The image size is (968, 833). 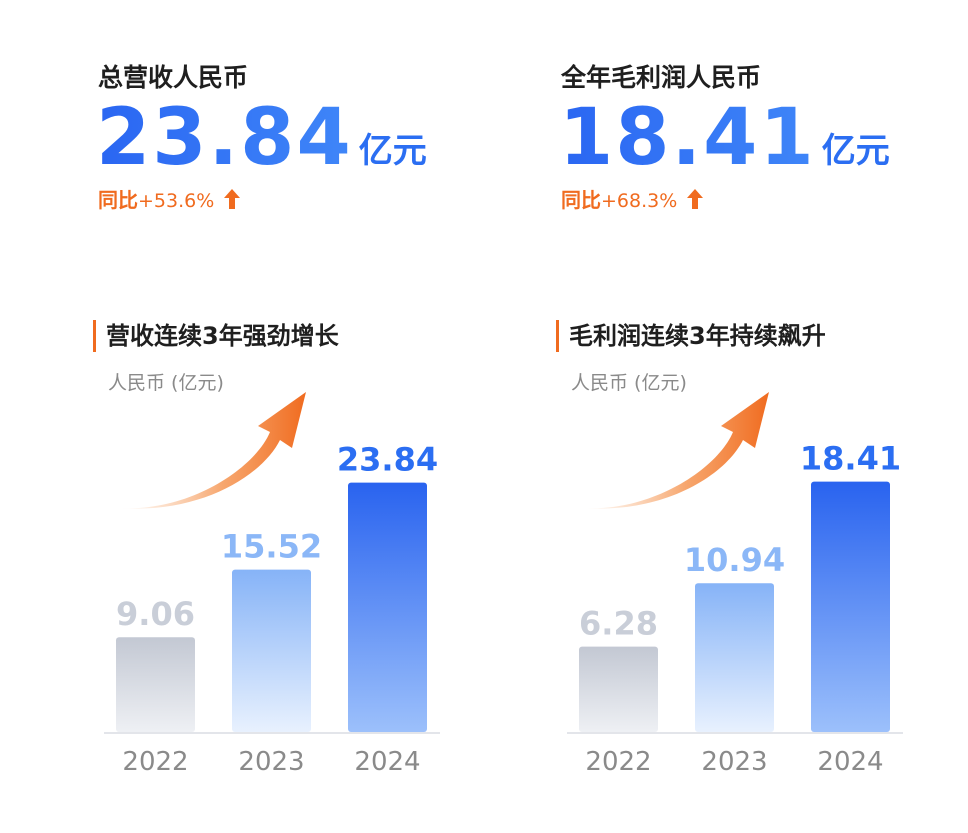 I want to click on kpi-value: 23.84, so click(x=224, y=138).